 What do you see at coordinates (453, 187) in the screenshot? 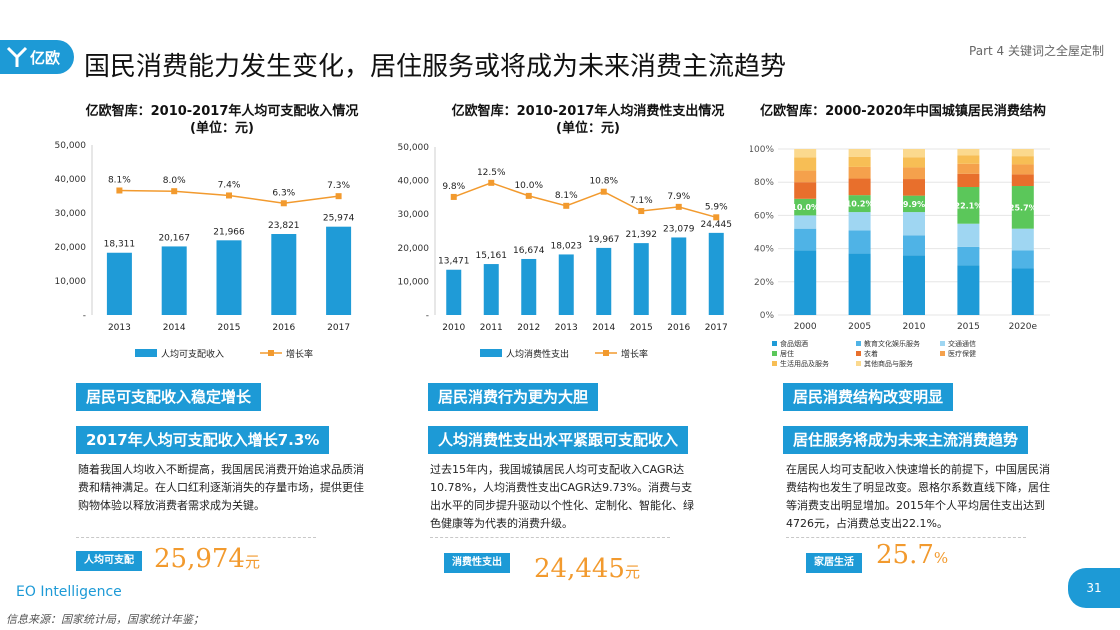
I see `growth-rate-label: 9.8%` at bounding box center [453, 187].